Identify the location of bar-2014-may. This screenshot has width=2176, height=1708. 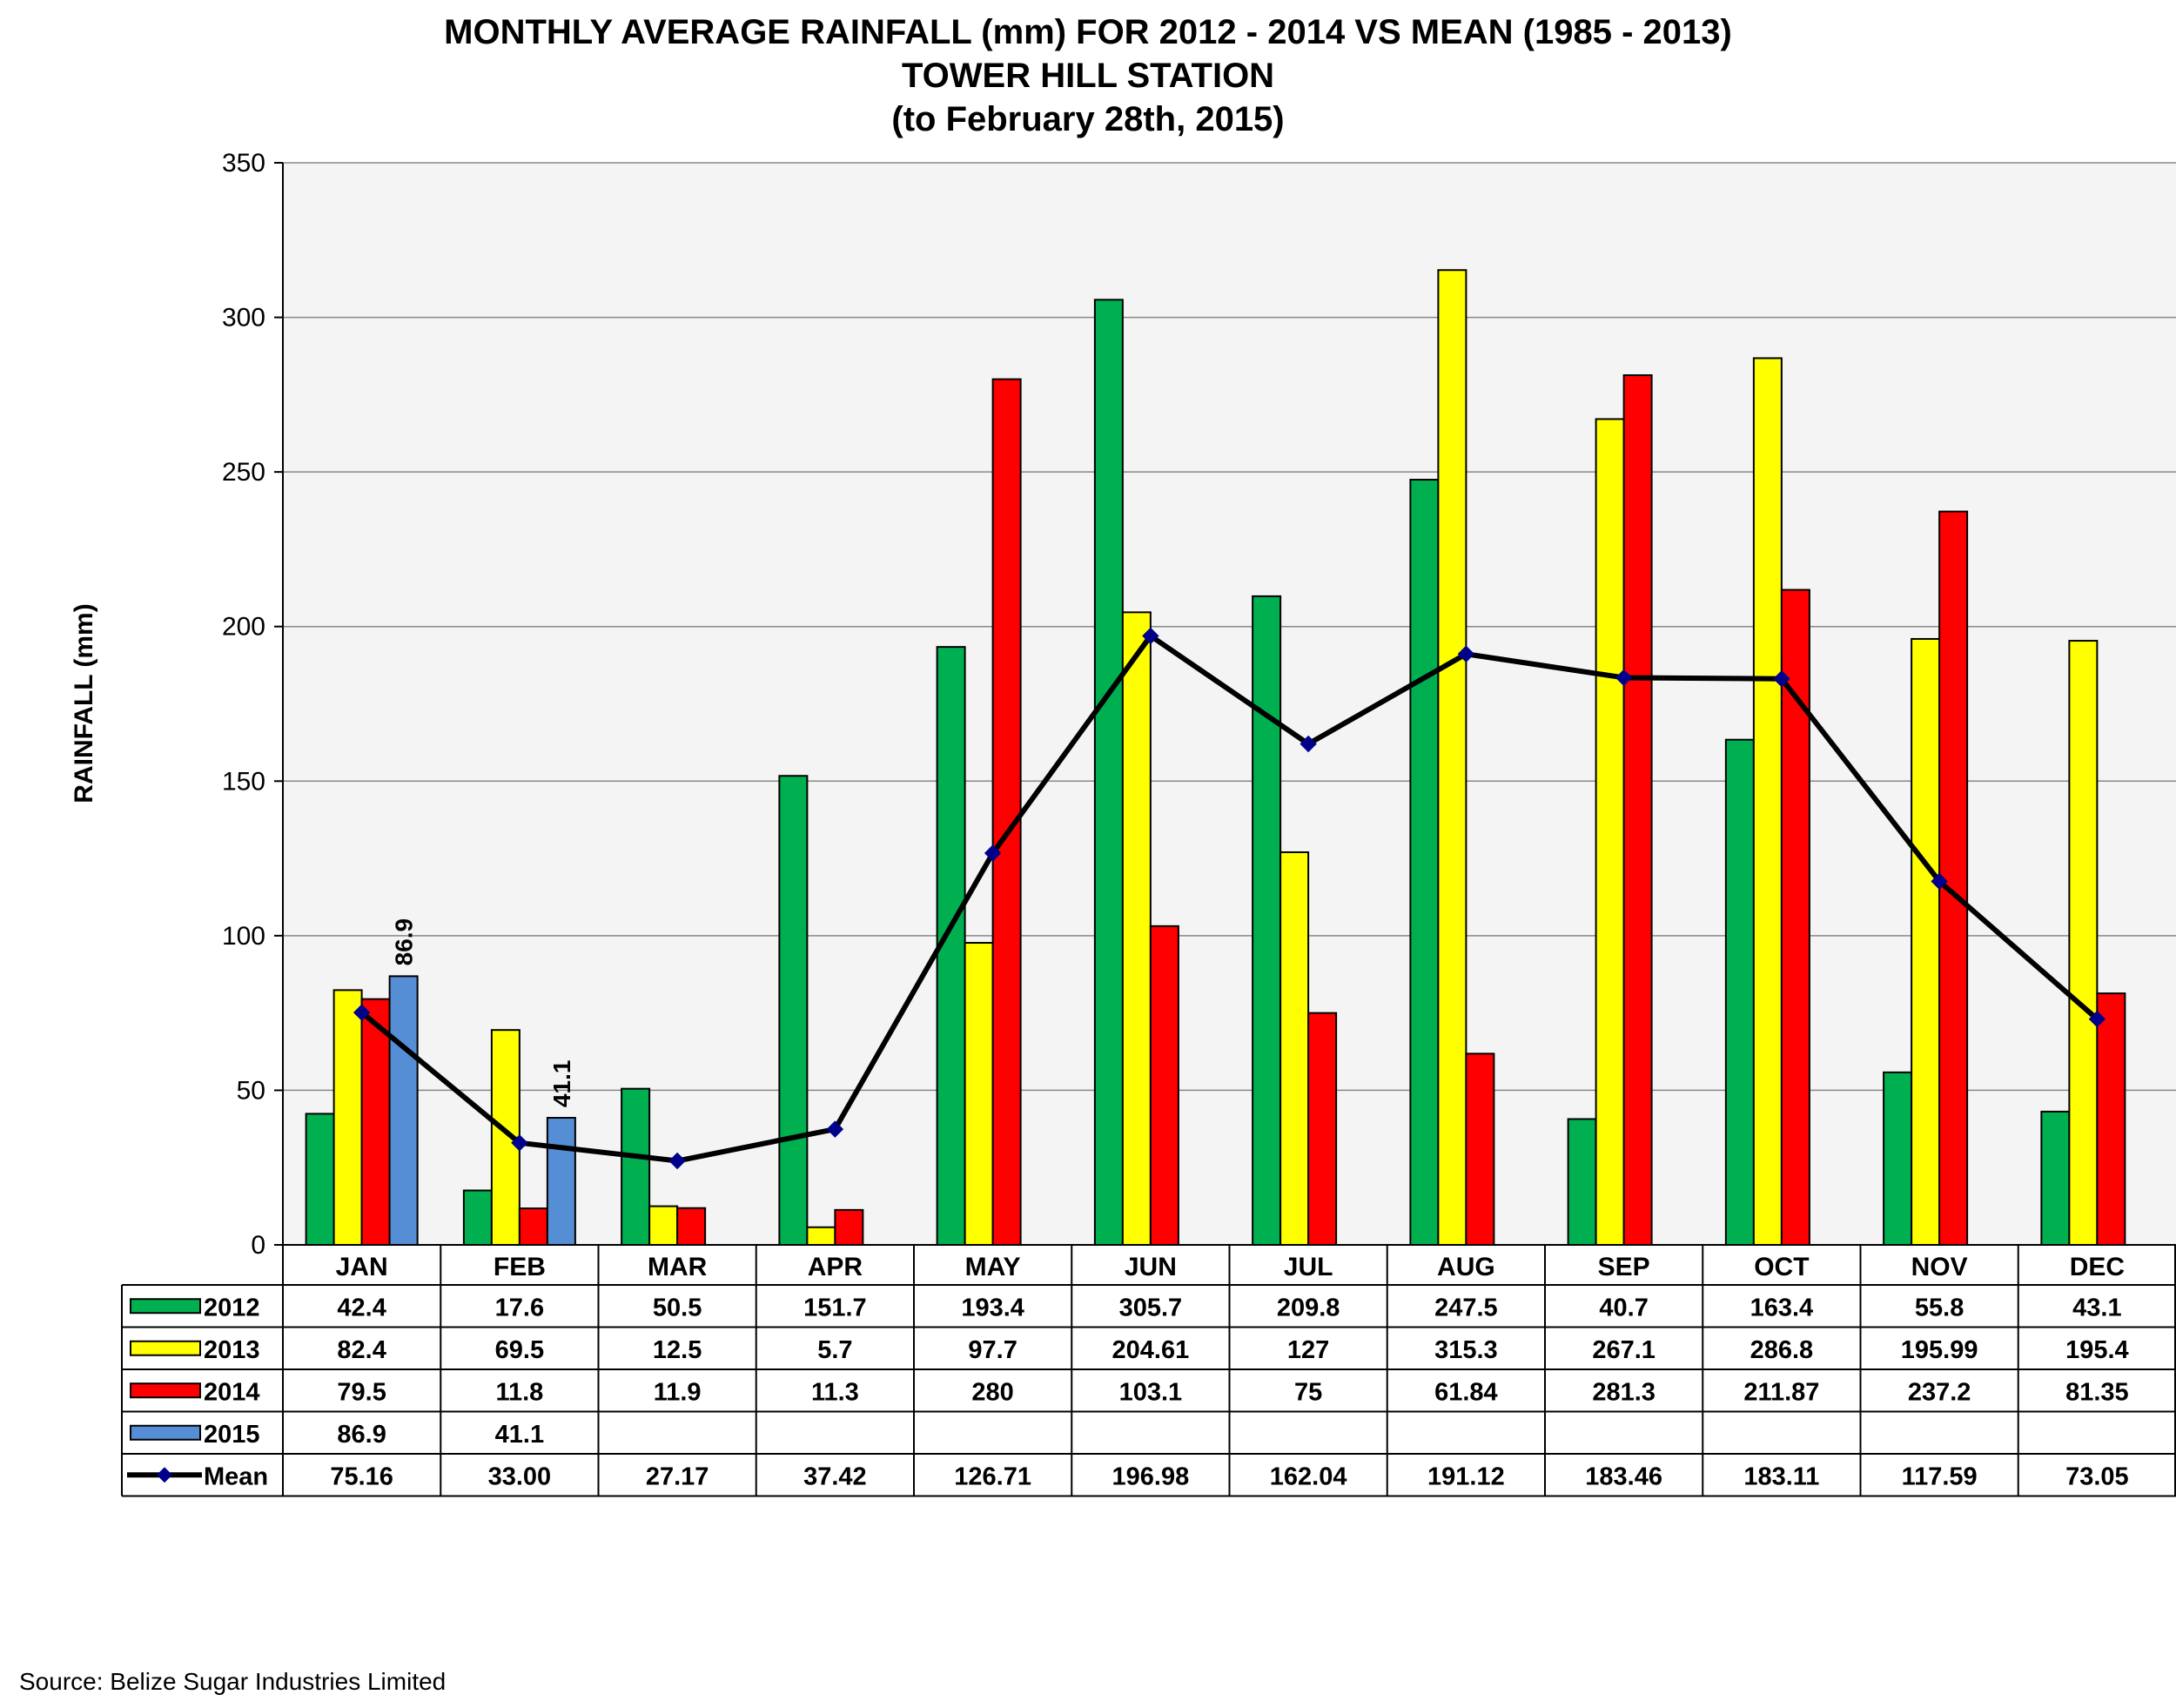
(1006, 812).